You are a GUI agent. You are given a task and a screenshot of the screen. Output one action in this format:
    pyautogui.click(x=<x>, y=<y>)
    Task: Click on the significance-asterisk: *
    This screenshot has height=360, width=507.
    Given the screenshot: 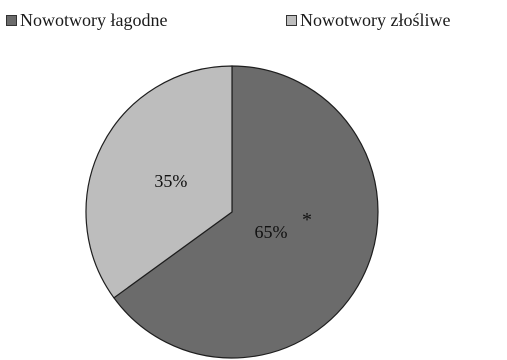 What is the action you would take?
    pyautogui.click(x=307, y=220)
    